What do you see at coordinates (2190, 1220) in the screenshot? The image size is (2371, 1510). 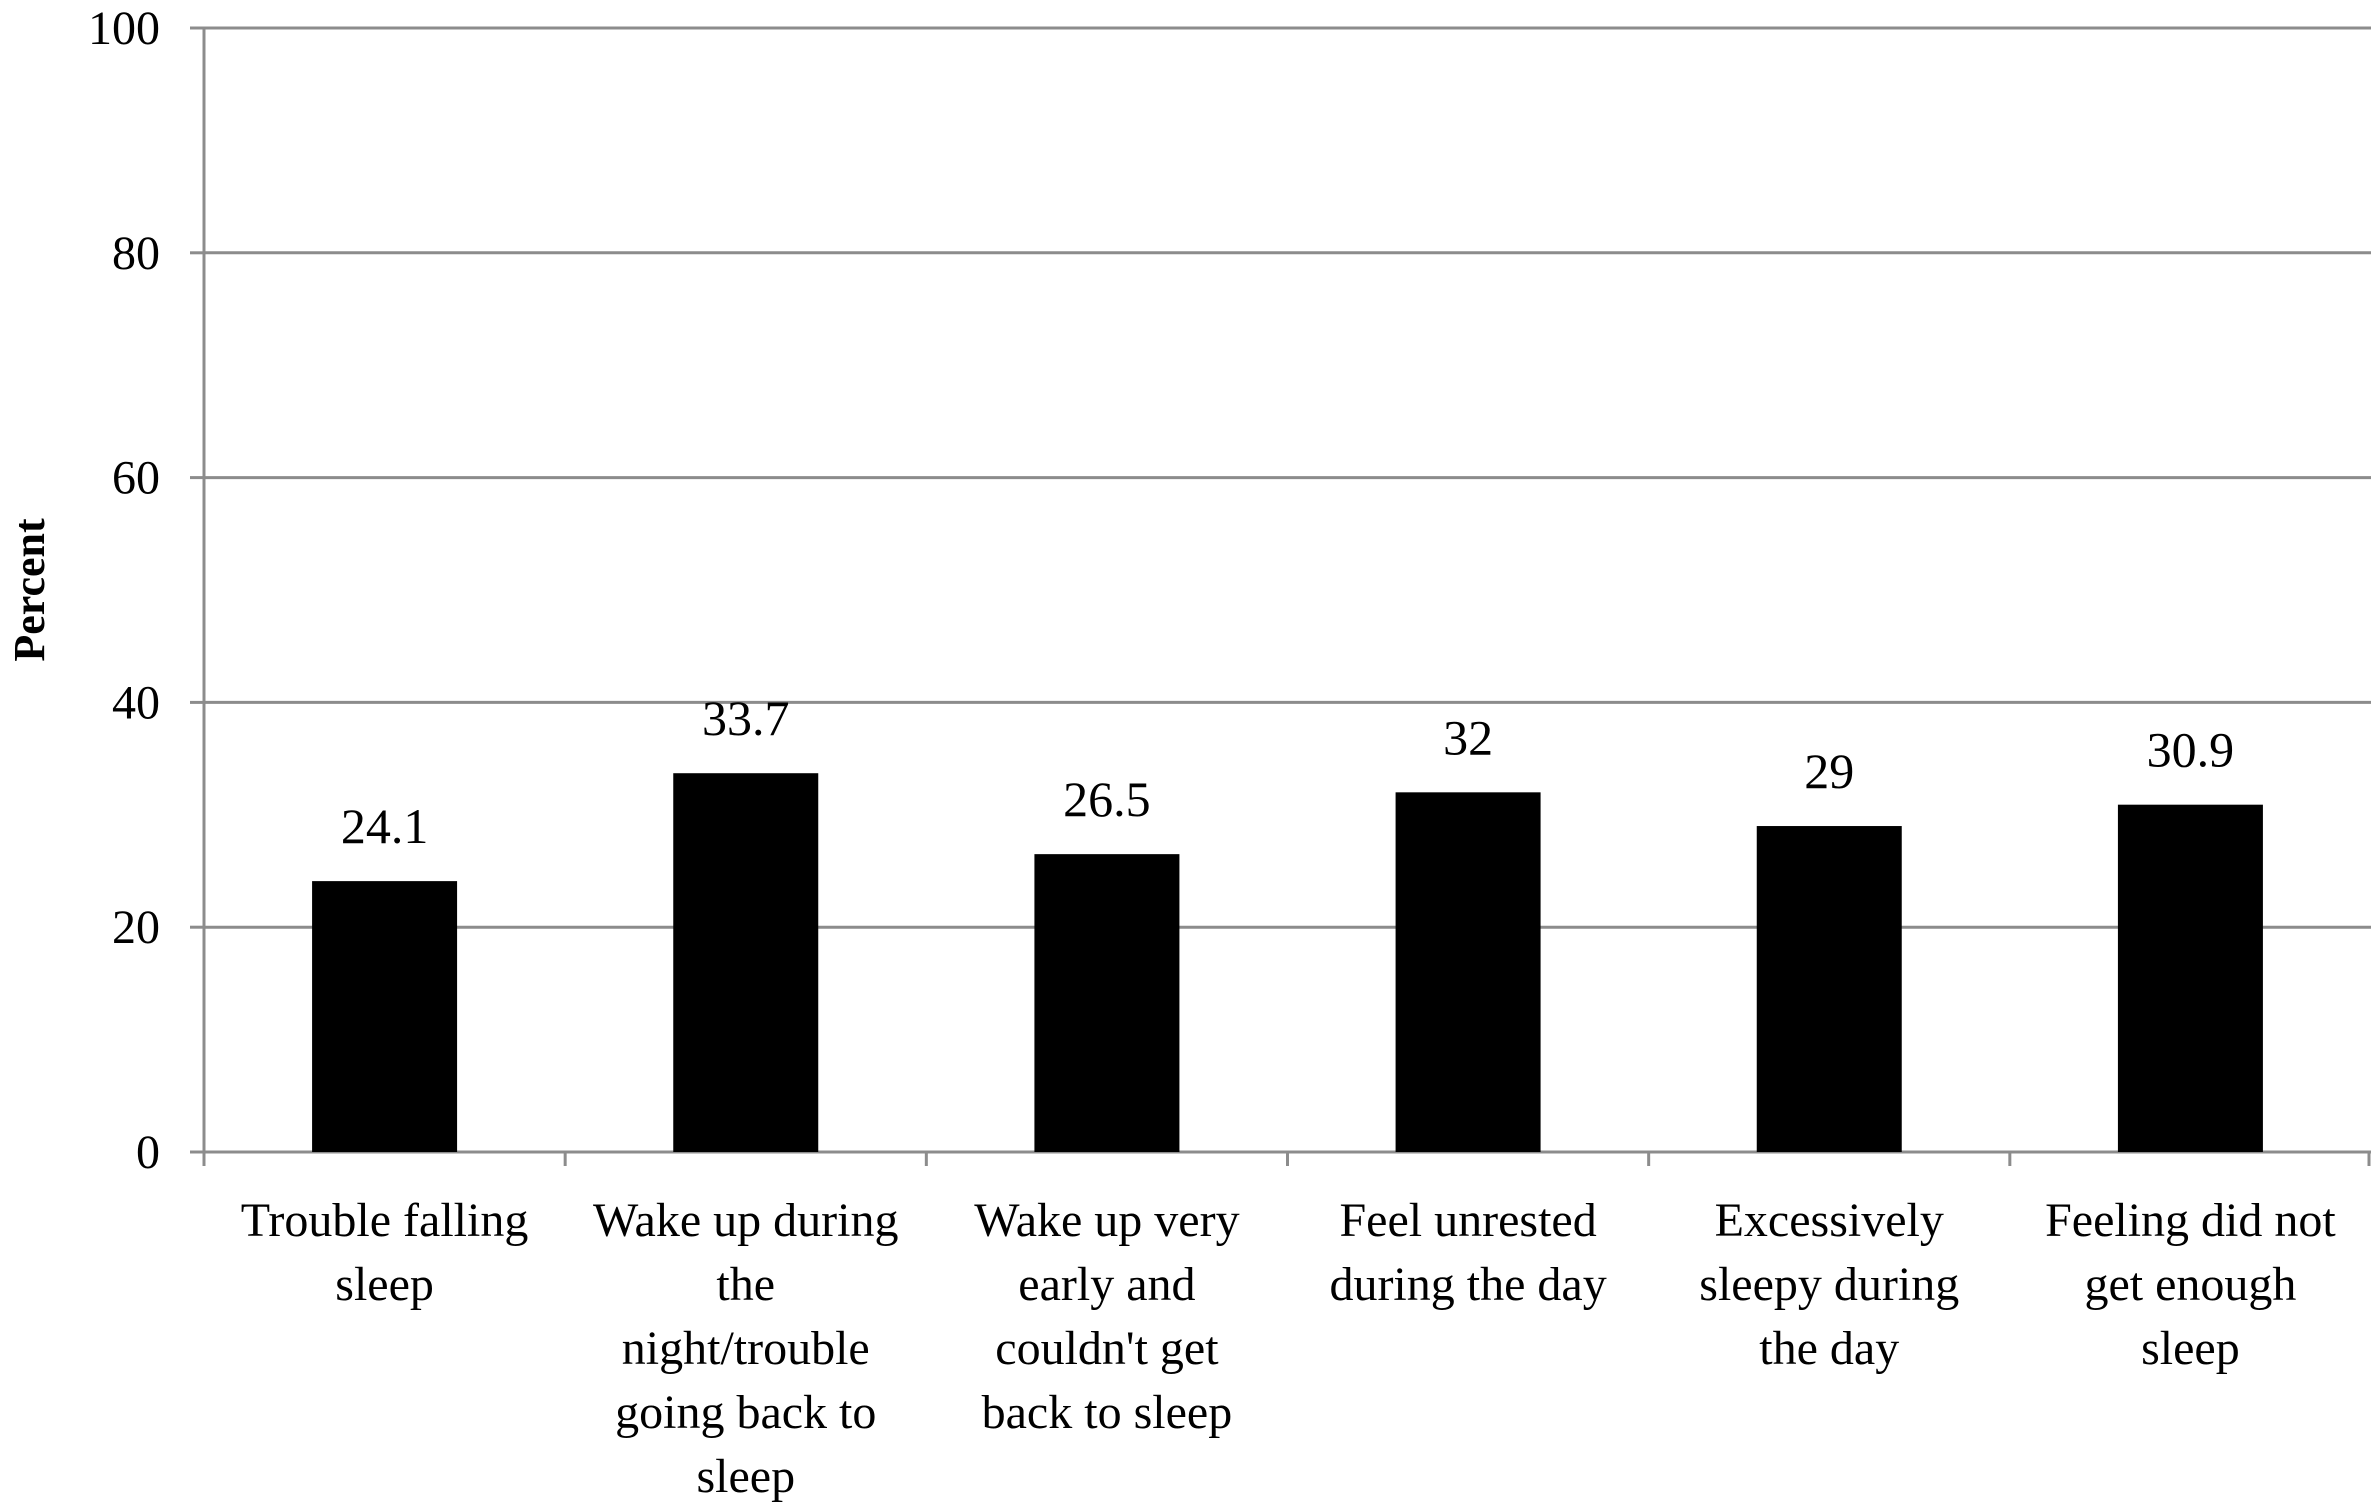 I see `category-label-line: Feeling did not` at bounding box center [2190, 1220].